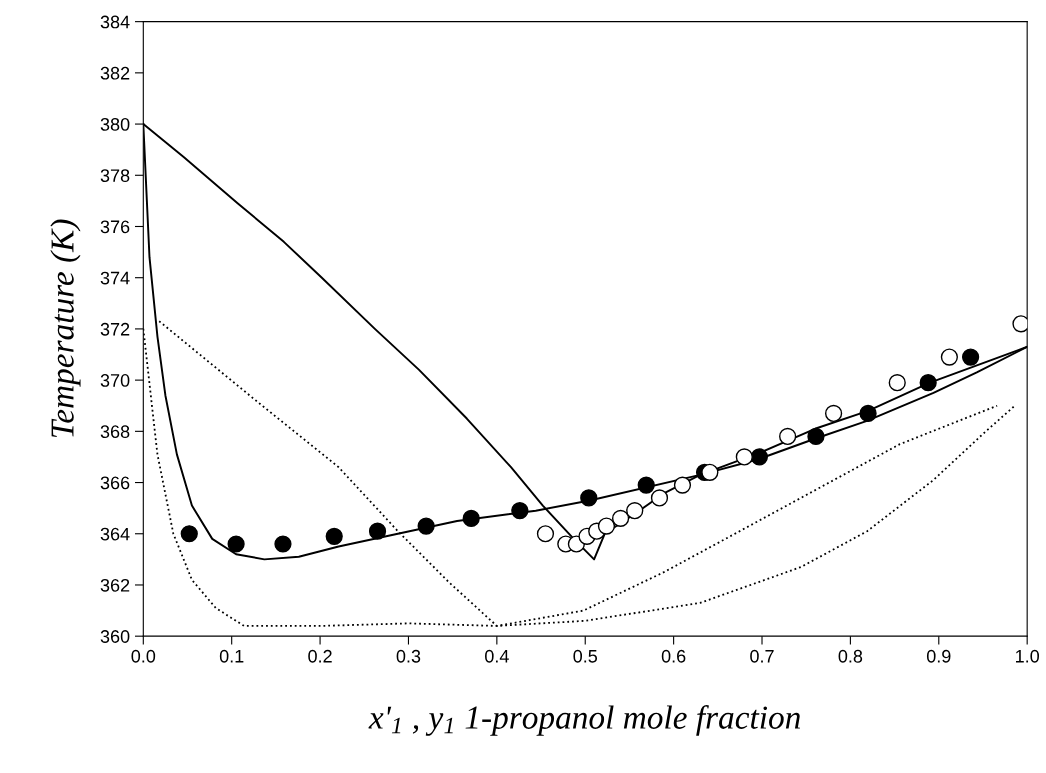 This screenshot has height=773, width=1046. Describe the element at coordinates (938, 656) in the screenshot. I see `x-tick-label: 0.9` at that location.